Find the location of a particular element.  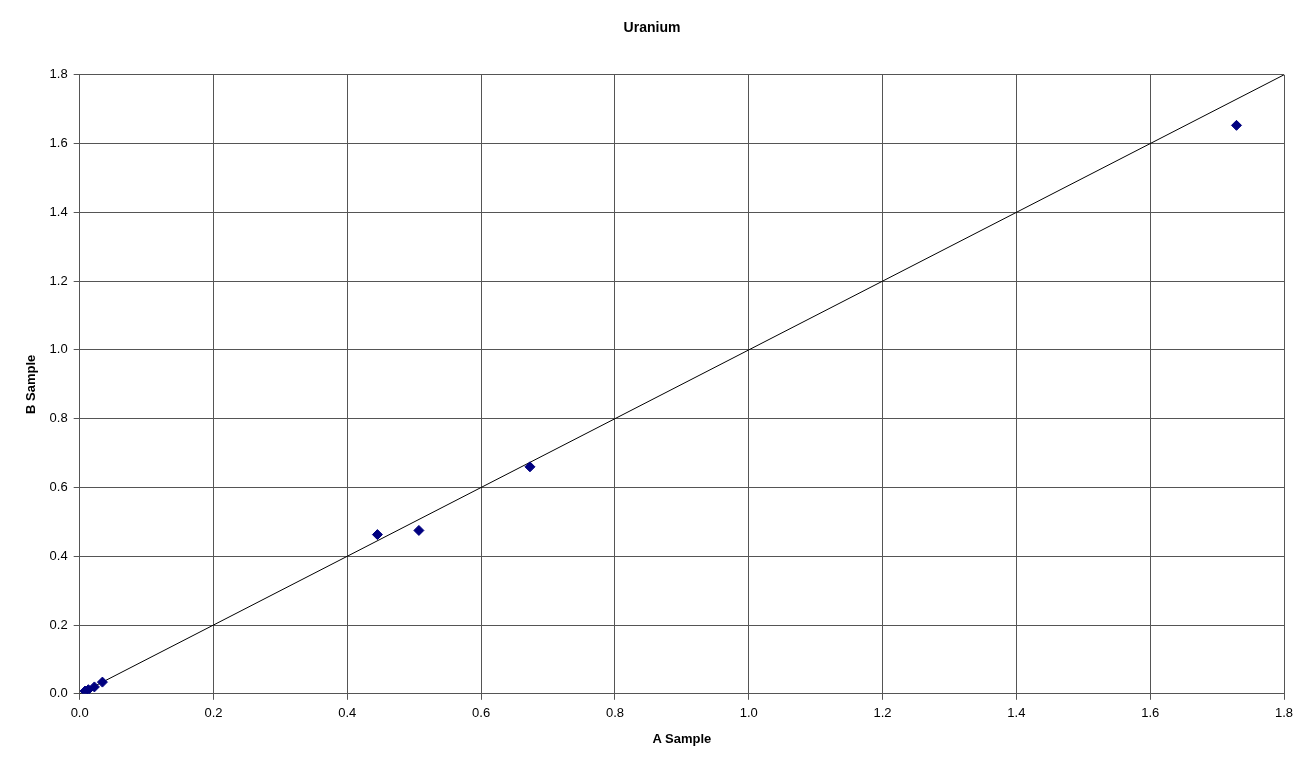

x-tick-label: 1.2 is located at coordinates (882, 713).